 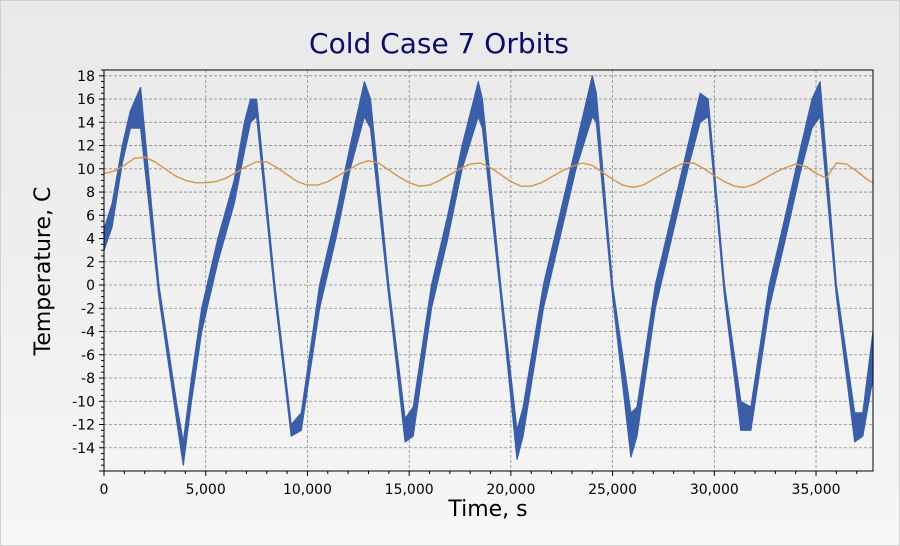 What do you see at coordinates (88, 356) in the screenshot?
I see `y-tick-label: -6` at bounding box center [88, 356].